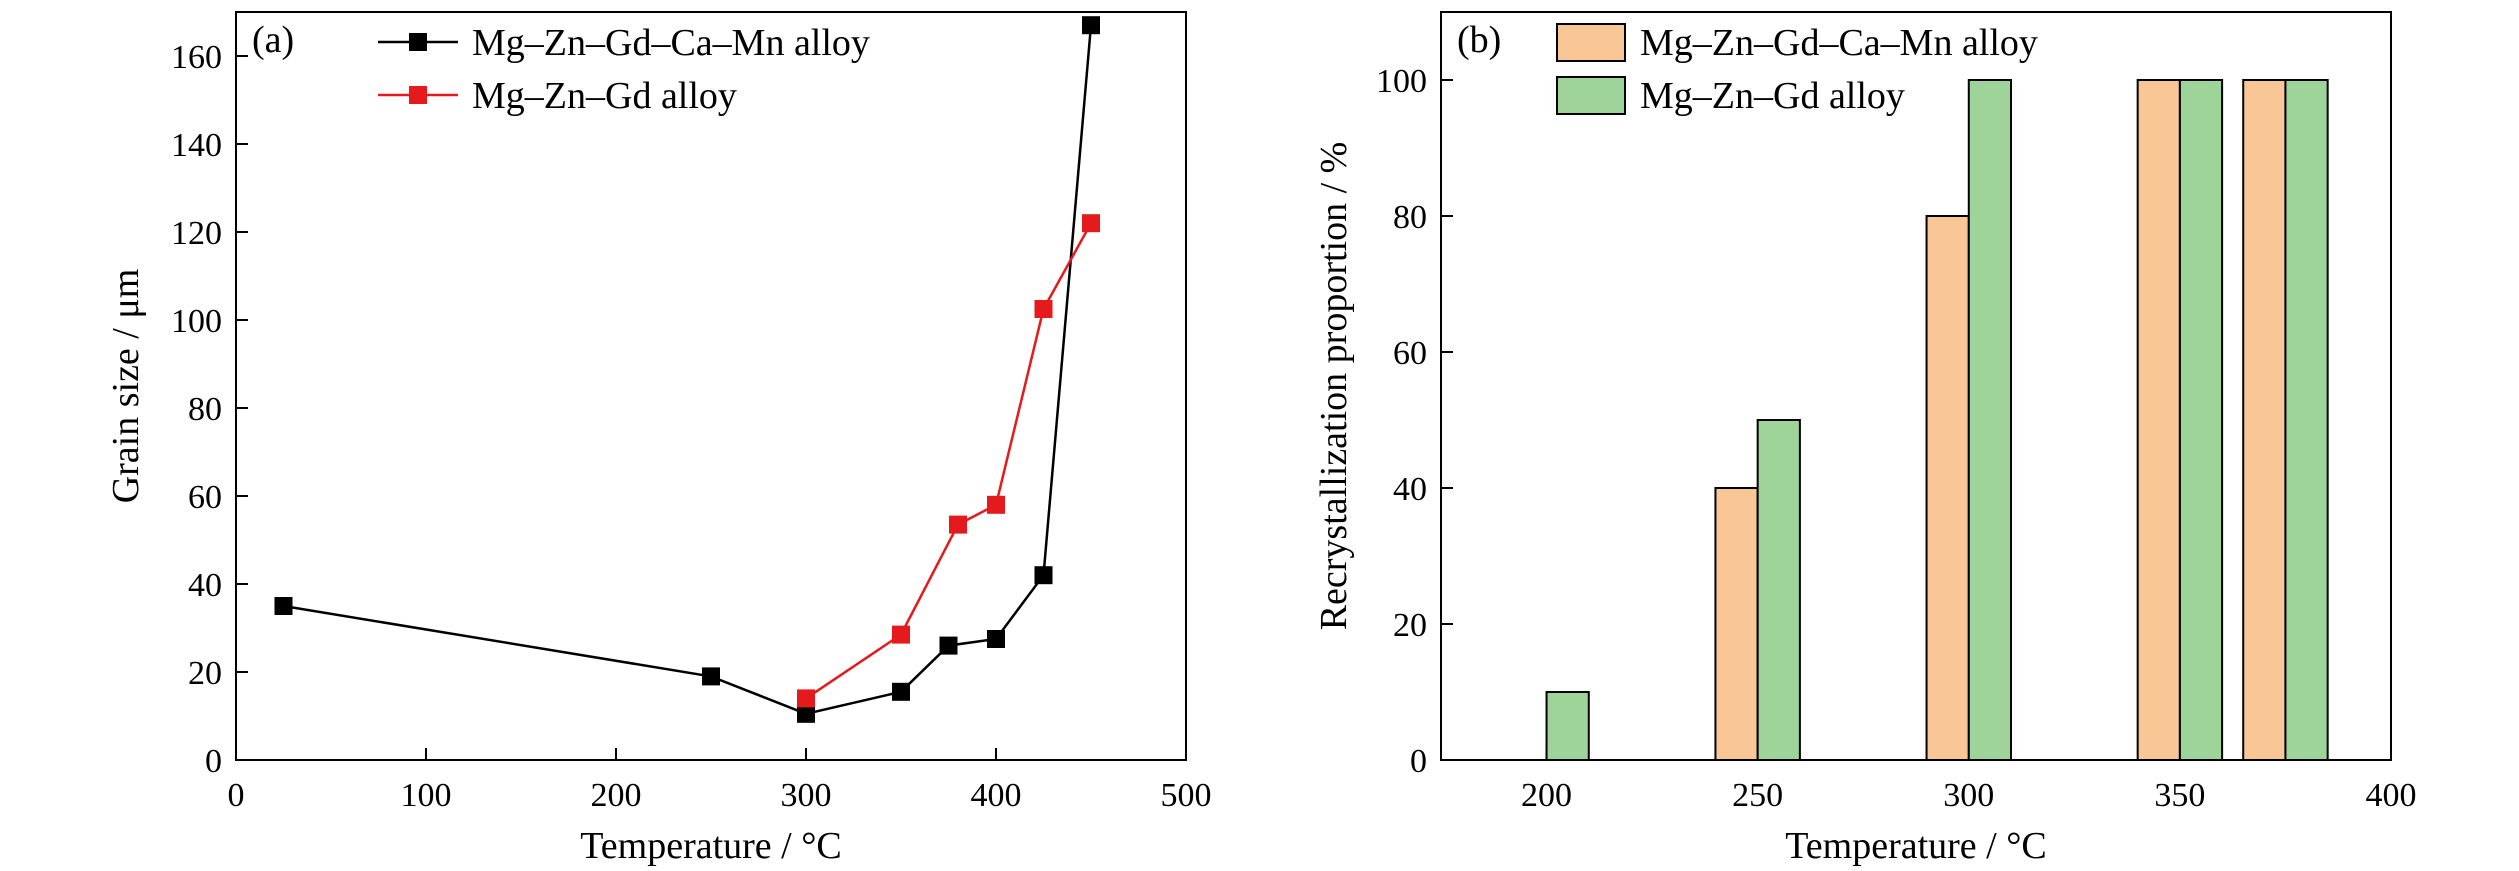 This screenshot has width=2519, height=871. What do you see at coordinates (196, 233) in the screenshot?
I see `y-tick-label: 120` at bounding box center [196, 233].